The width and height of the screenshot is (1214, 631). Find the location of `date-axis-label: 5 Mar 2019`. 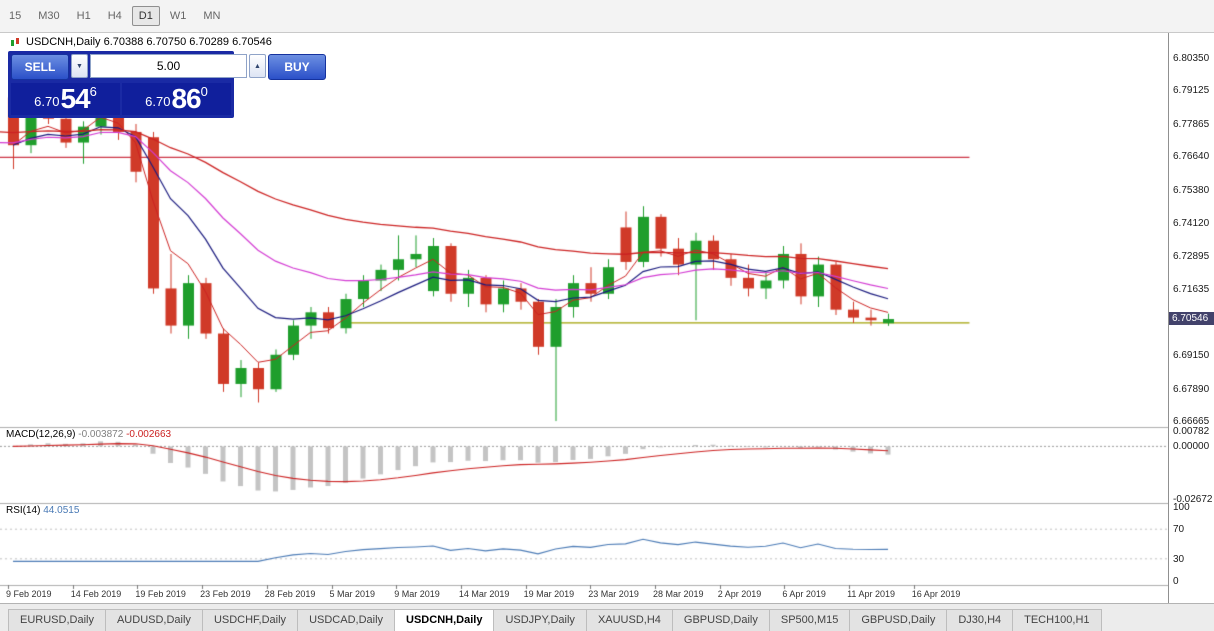

date-axis-label: 5 Mar 2019 is located at coordinates (352, 594).